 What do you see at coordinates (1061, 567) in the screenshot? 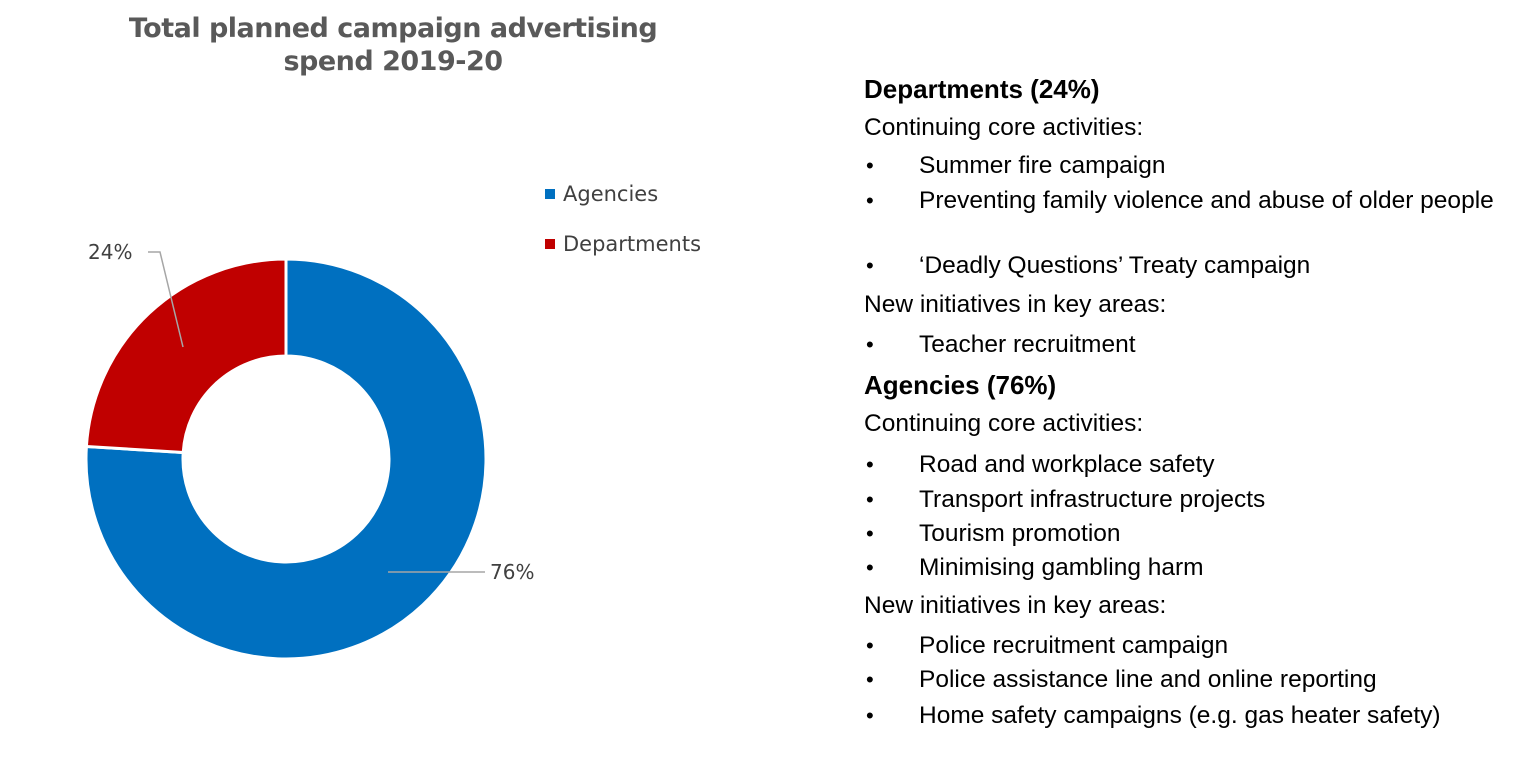
I see `list-item: Minimising gambling harm` at bounding box center [1061, 567].